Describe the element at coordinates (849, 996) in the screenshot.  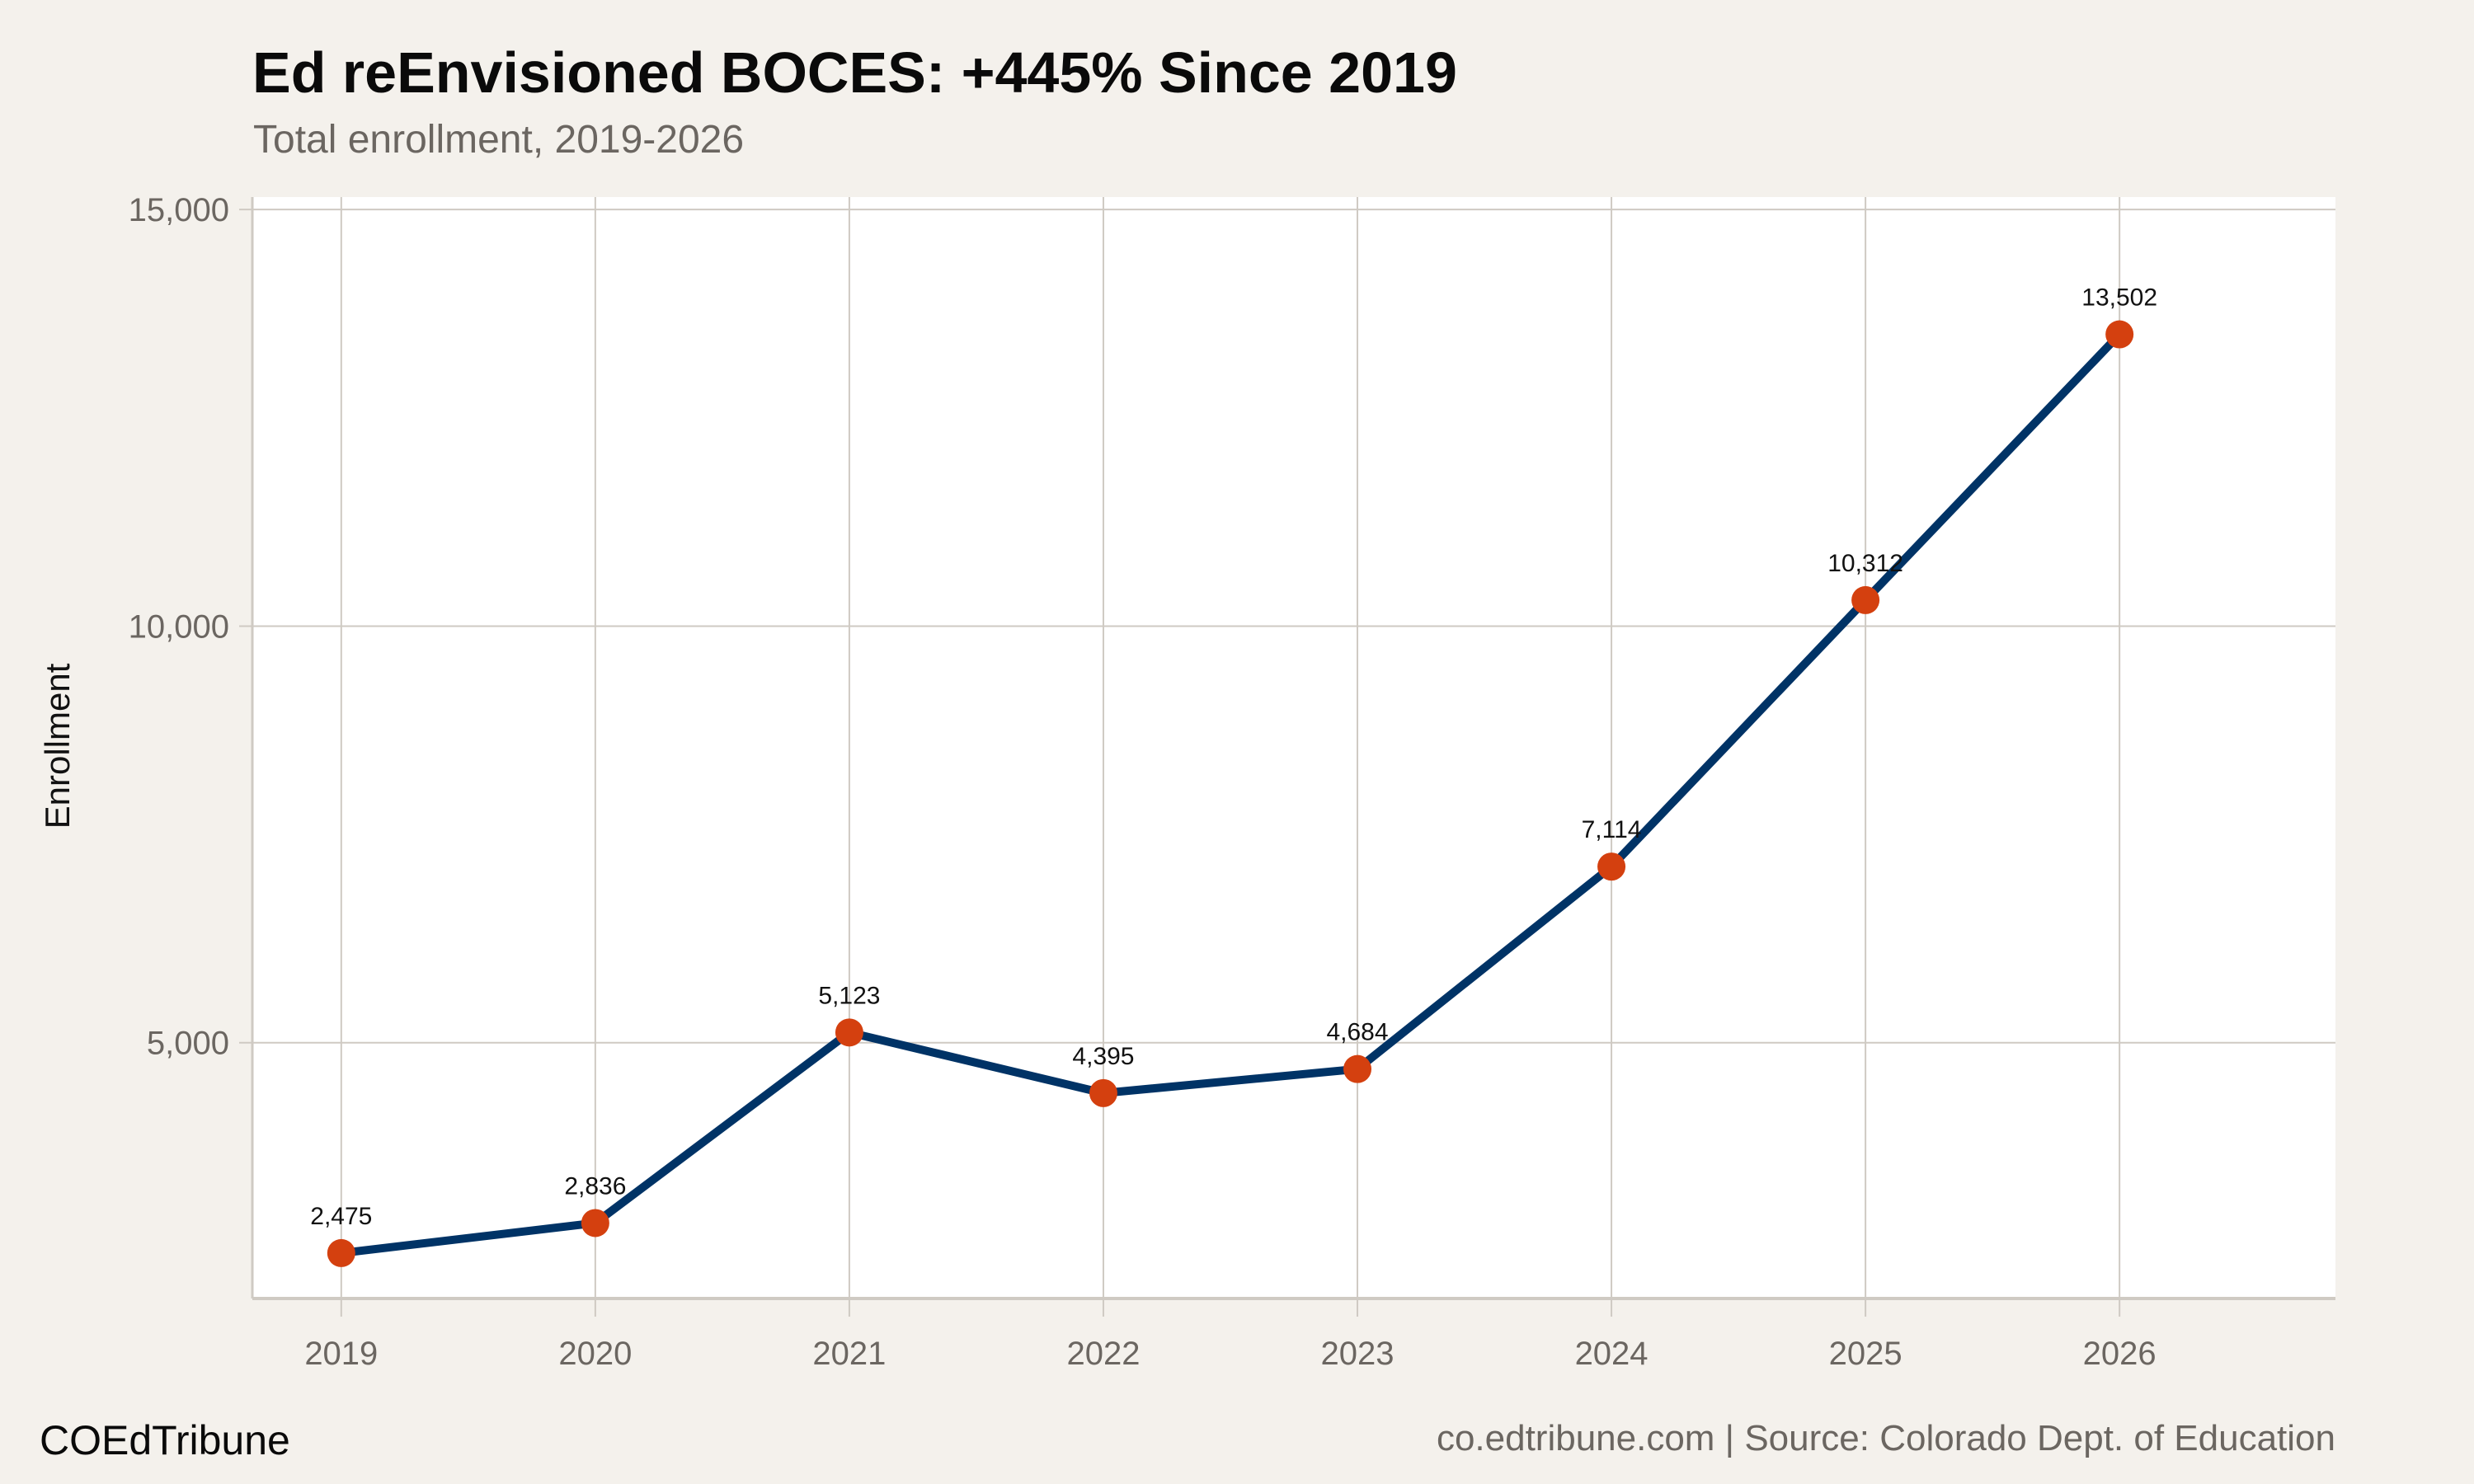
I see `data-label: 5,123` at that location.